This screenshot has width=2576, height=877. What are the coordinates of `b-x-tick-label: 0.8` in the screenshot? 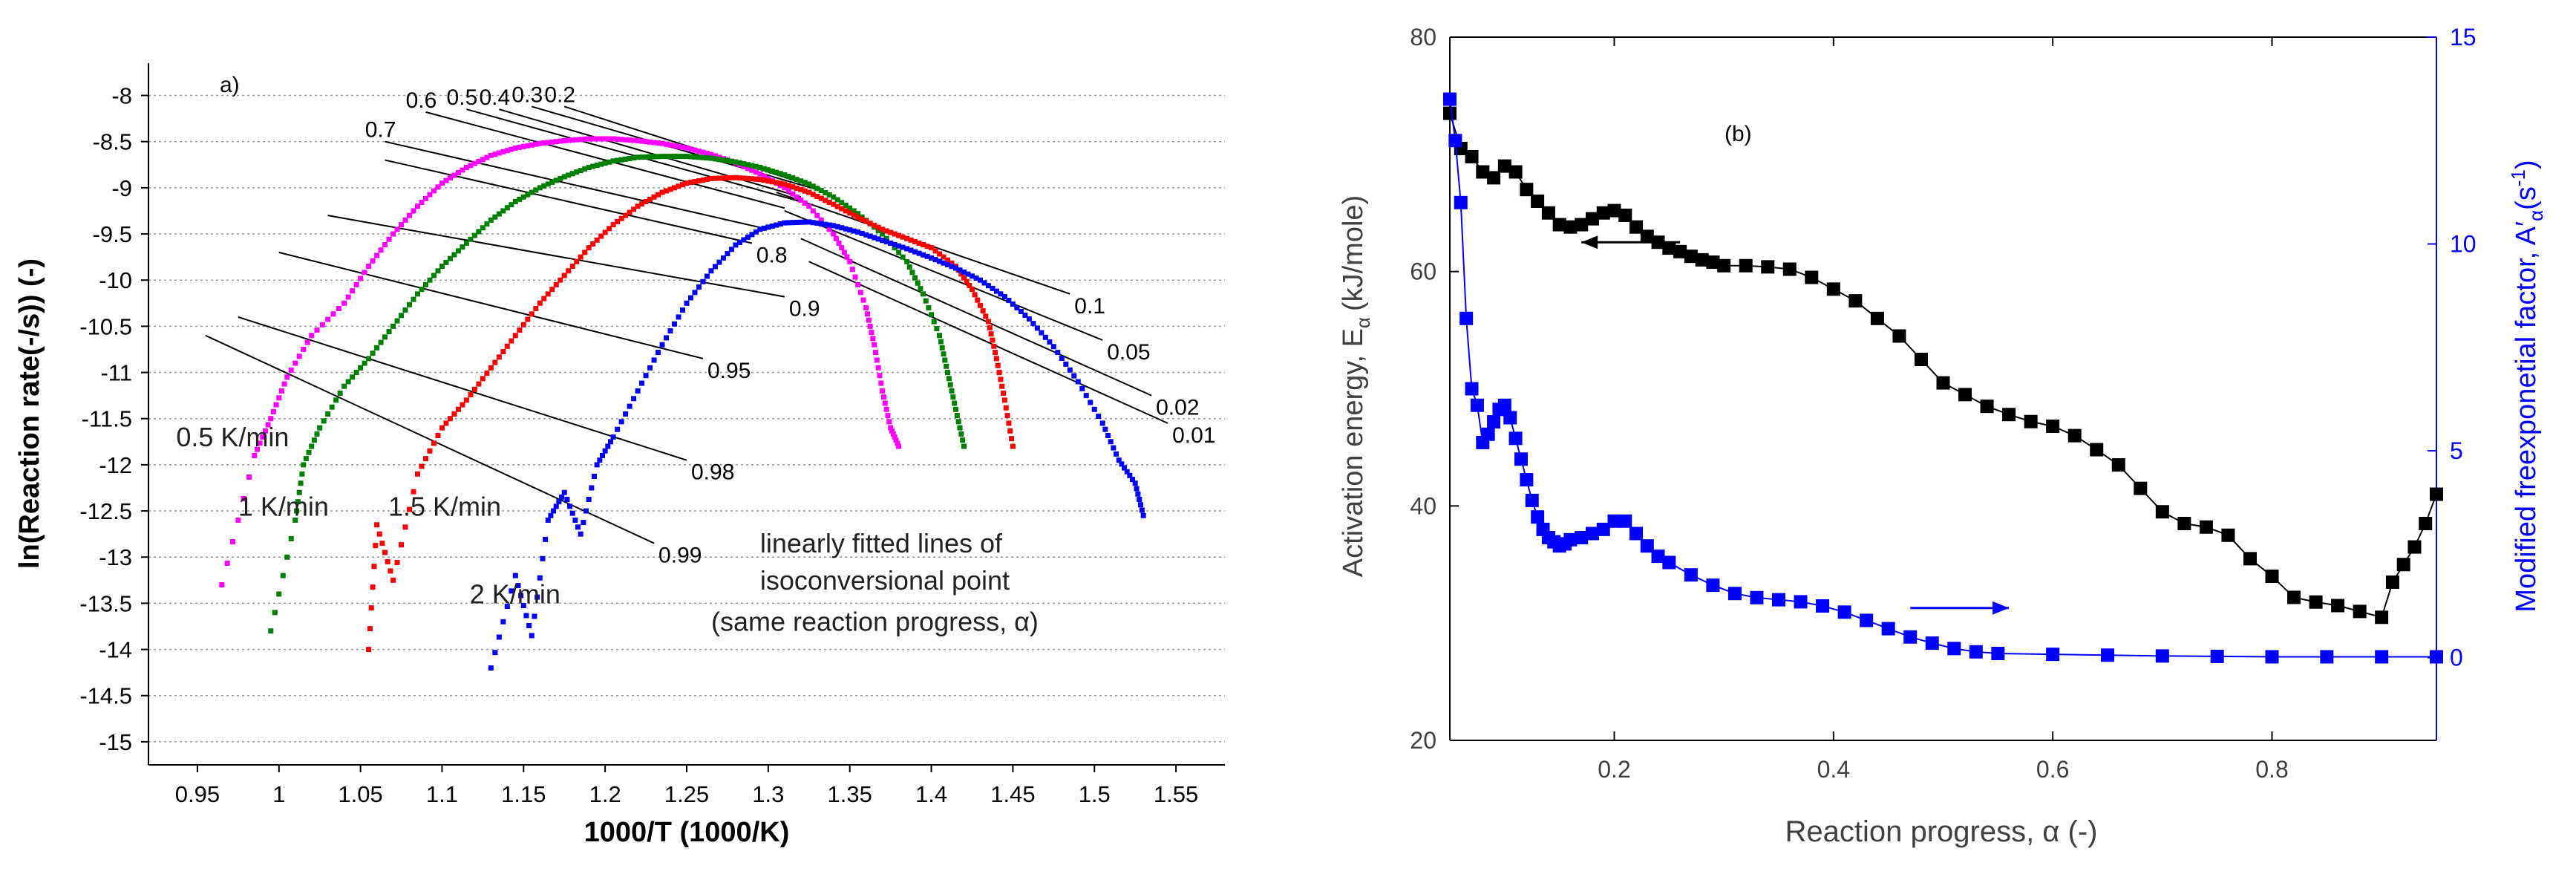 It's located at (2271, 769).